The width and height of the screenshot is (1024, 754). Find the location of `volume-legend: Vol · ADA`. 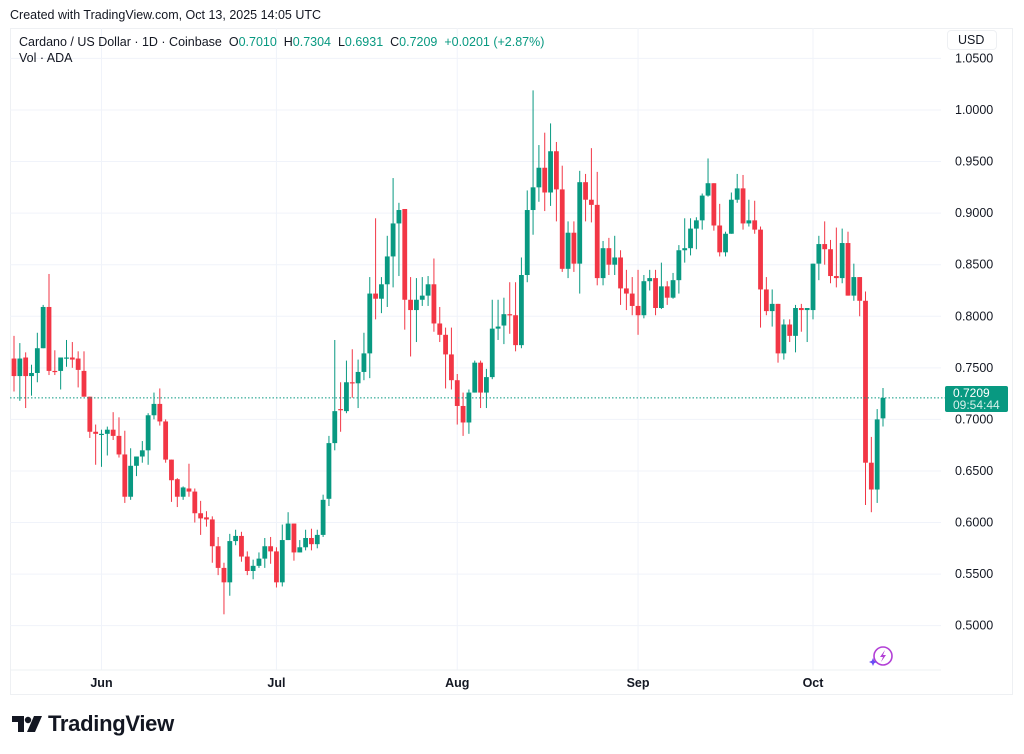

volume-legend: Vol · ADA is located at coordinates (46, 58).